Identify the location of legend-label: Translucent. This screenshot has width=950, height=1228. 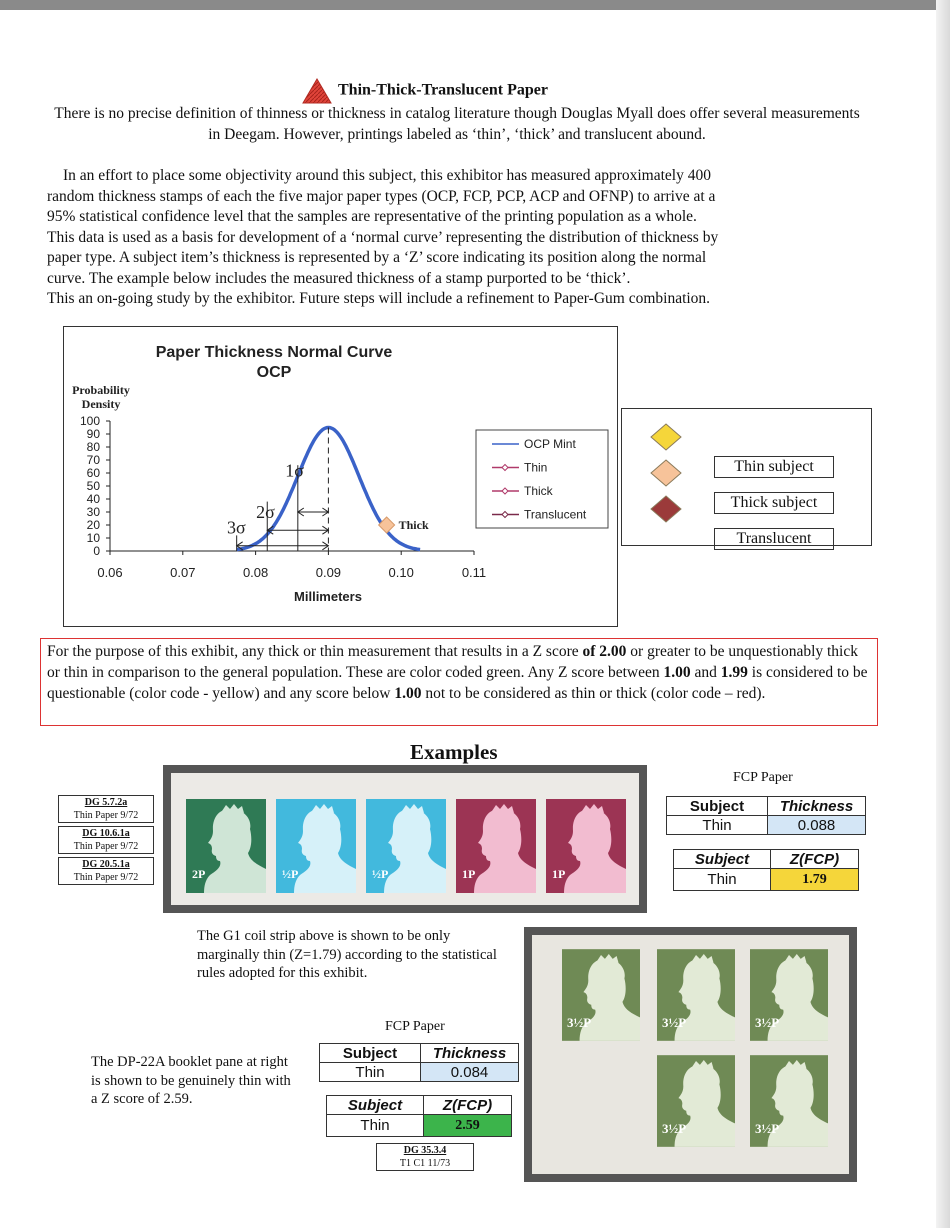
(555, 515).